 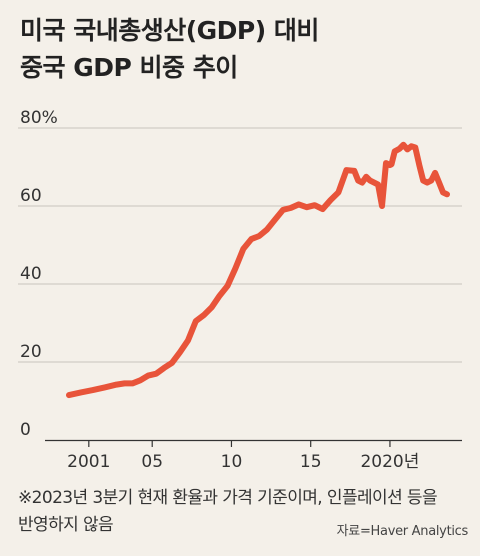 What do you see at coordinates (311, 462) in the screenshot?
I see `x-tick-label-2015: 15` at bounding box center [311, 462].